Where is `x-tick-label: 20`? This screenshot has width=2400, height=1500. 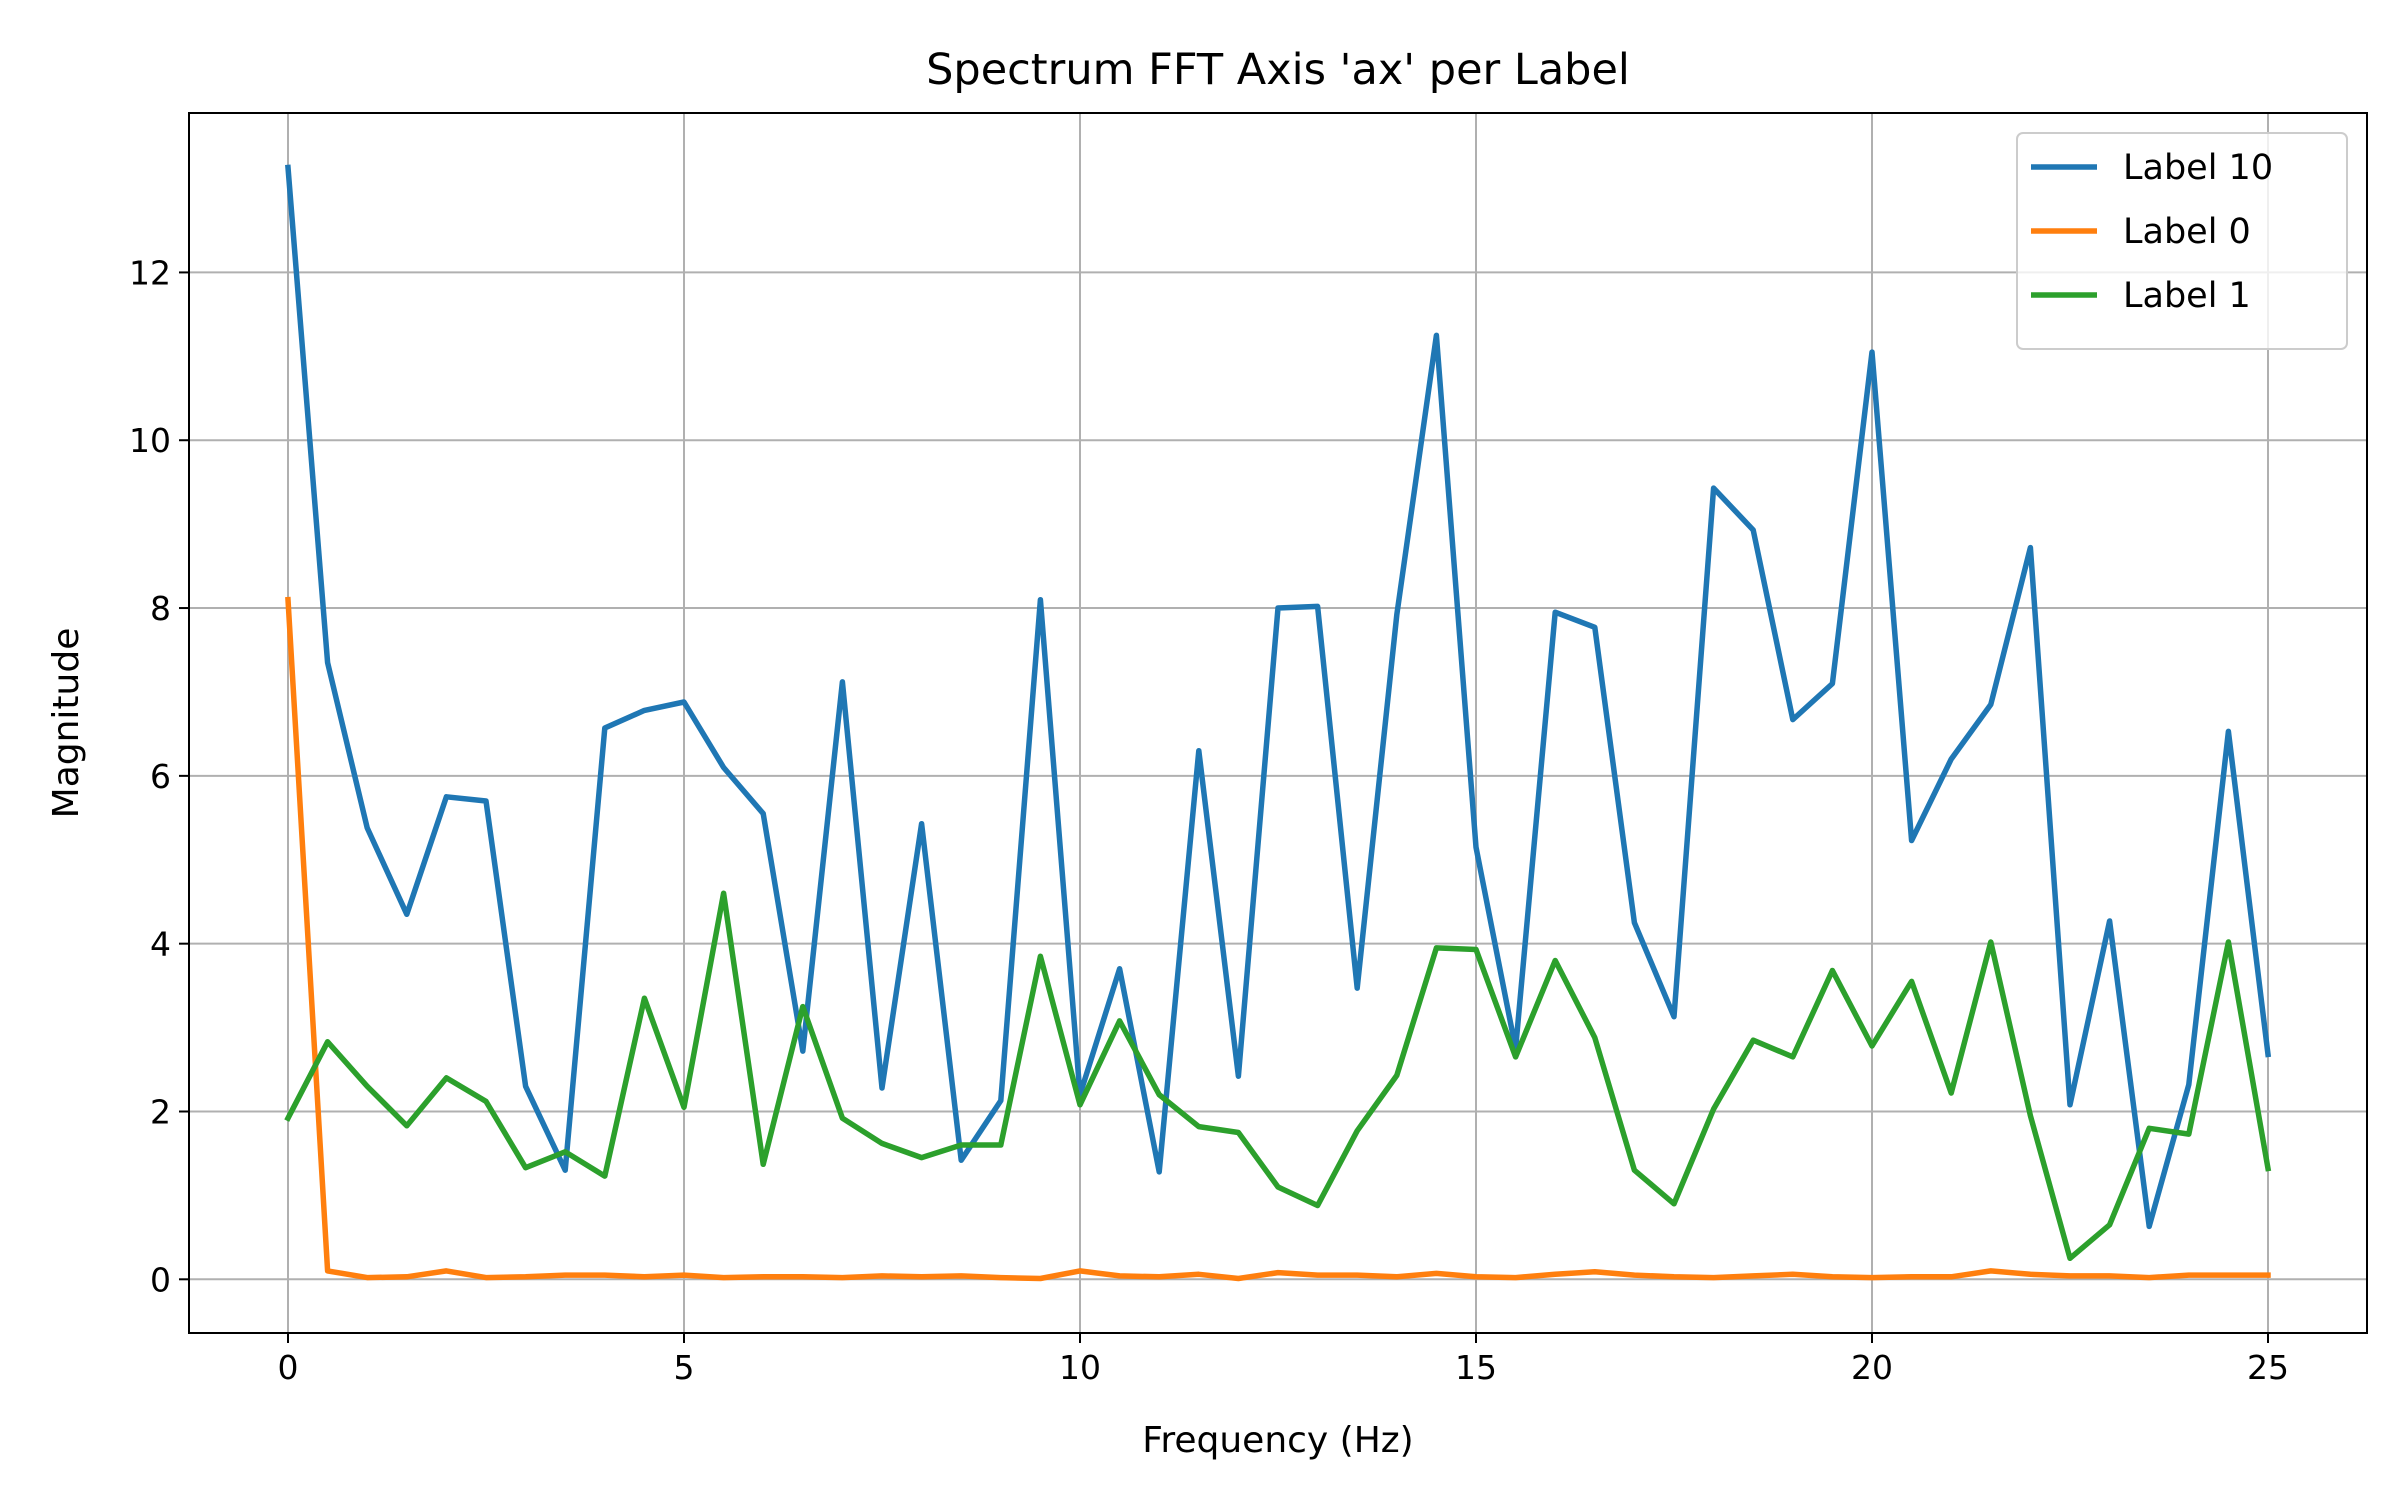 x-tick-label: 20 is located at coordinates (1872, 1367).